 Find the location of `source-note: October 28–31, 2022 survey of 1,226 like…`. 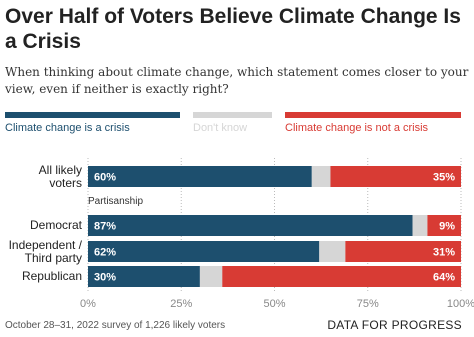

source-note: October 28–31, 2022 survey of 1,226 like… is located at coordinates (115, 325).